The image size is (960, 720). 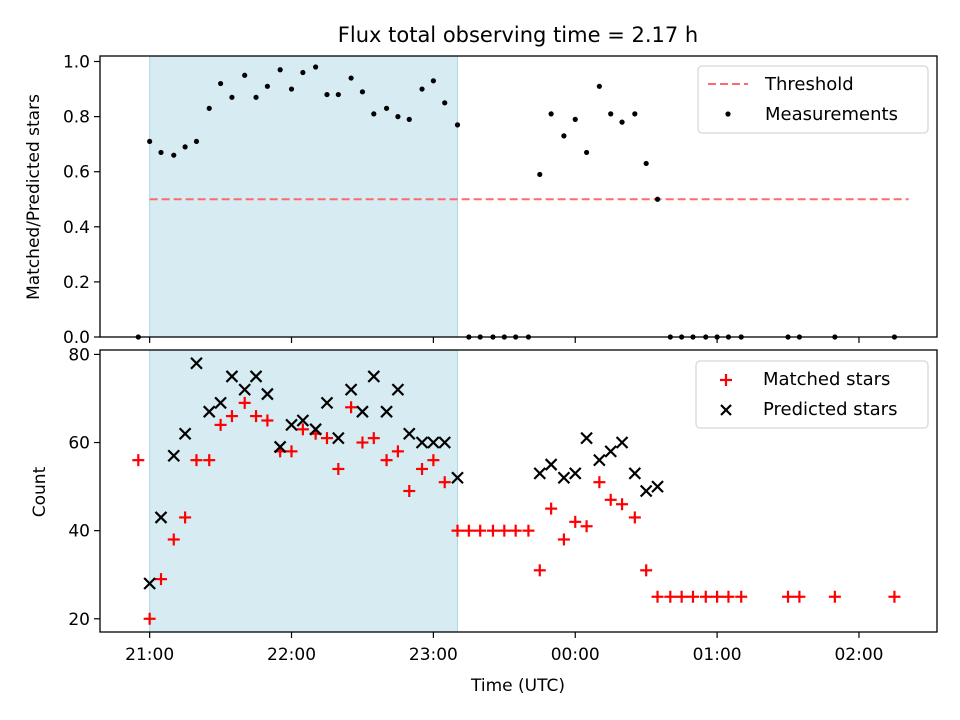 What do you see at coordinates (830, 409) in the screenshot?
I see `legend-predicted-label: Predicted stars` at bounding box center [830, 409].